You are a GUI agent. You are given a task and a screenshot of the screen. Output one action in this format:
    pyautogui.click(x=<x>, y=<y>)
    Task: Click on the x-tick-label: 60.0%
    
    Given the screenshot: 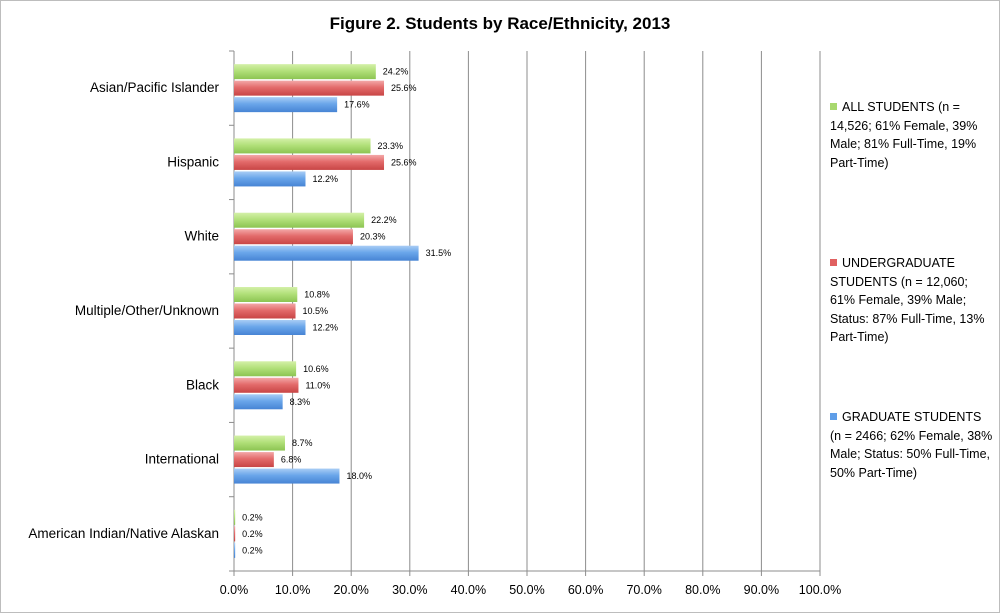 What is the action you would take?
    pyautogui.click(x=585, y=590)
    